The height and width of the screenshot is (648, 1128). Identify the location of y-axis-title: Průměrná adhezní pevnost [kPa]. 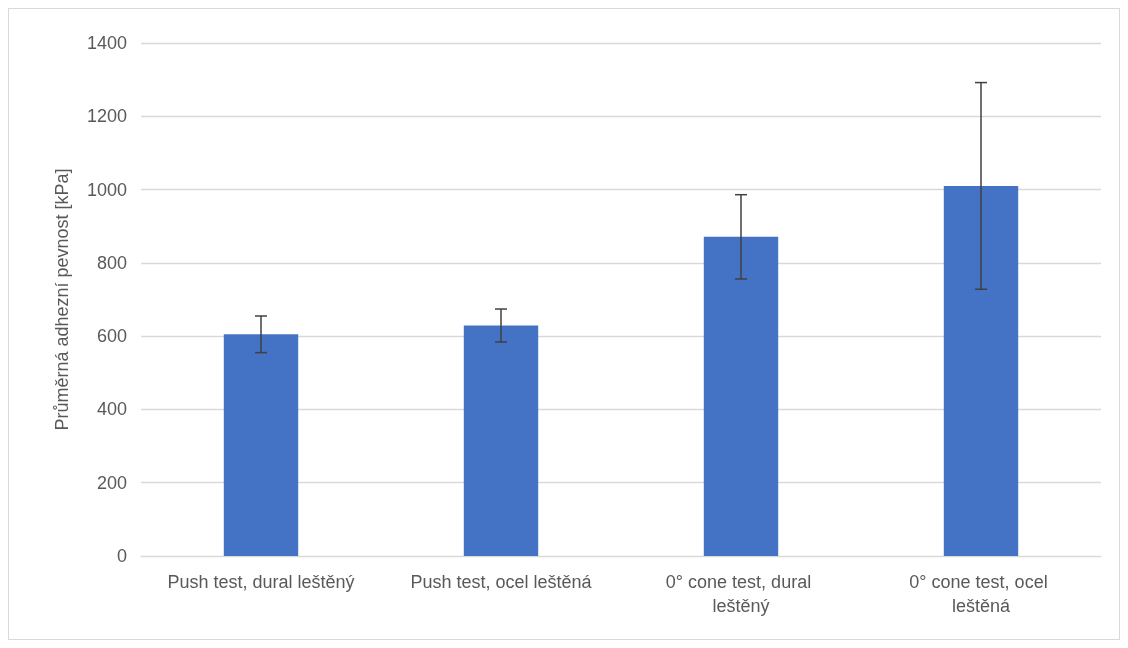
(62, 299).